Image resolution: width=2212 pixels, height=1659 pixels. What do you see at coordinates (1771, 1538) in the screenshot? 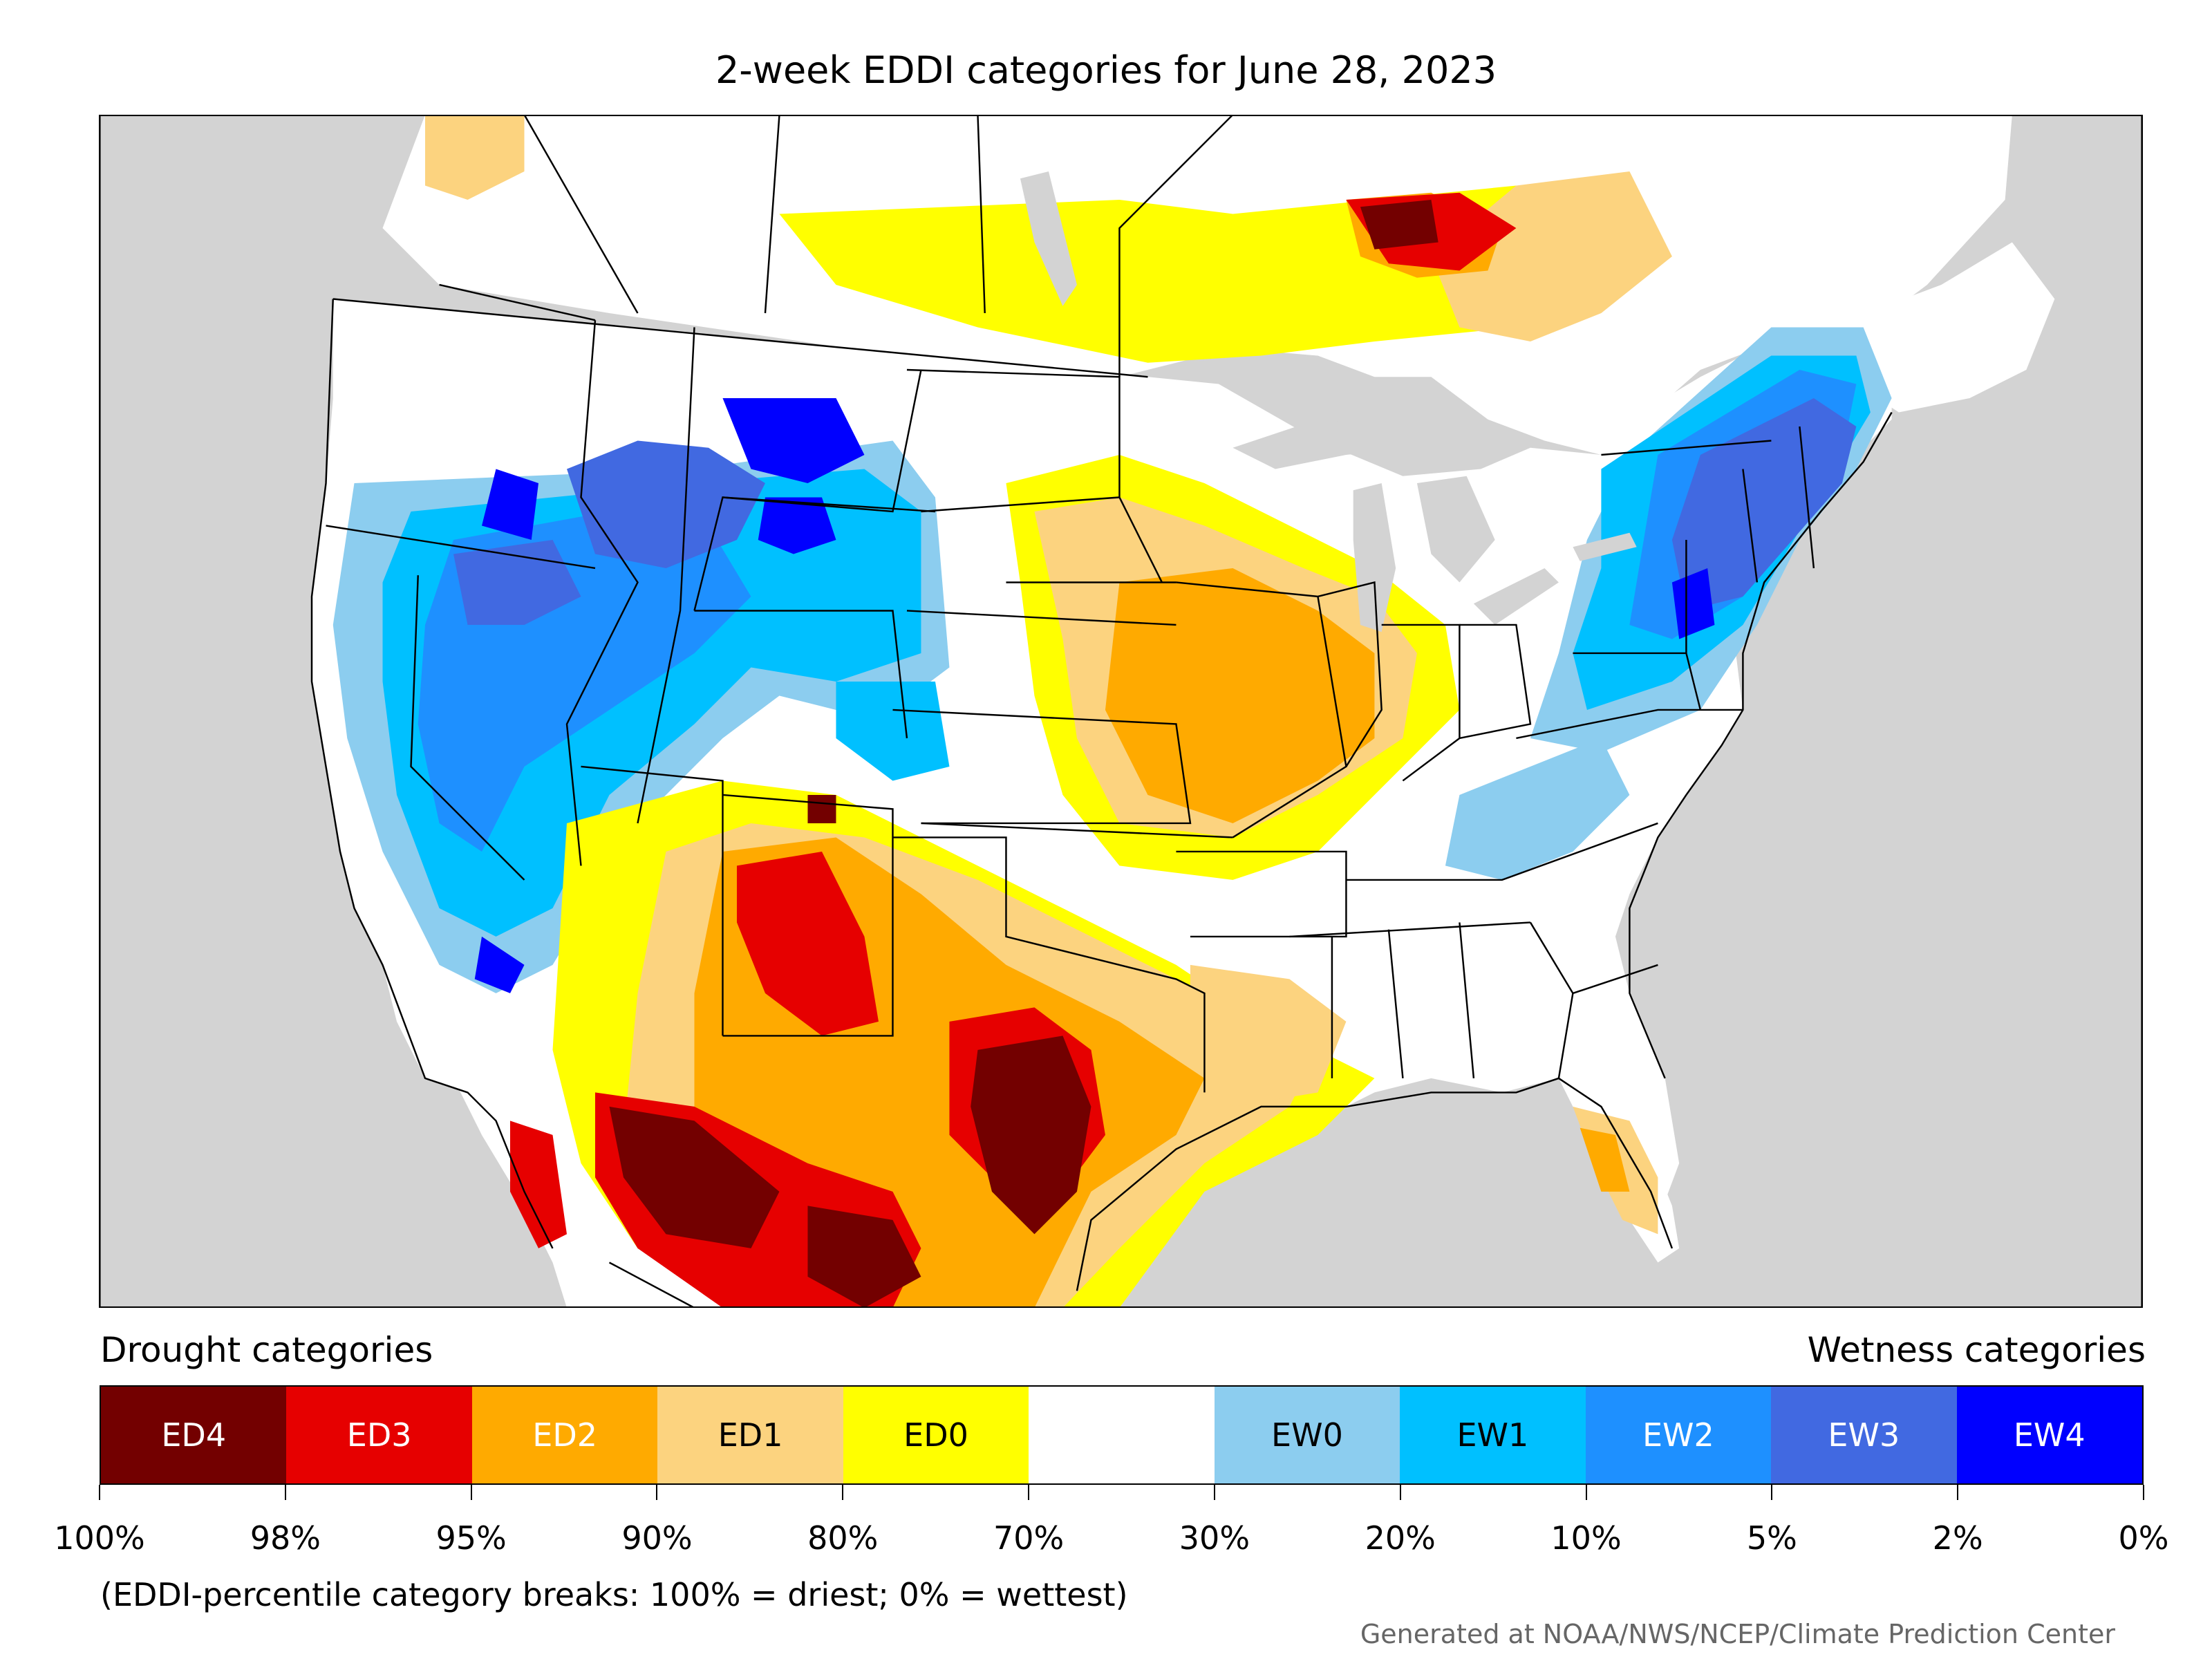
I see `colorbar-tick-label: 5%` at bounding box center [1771, 1538].